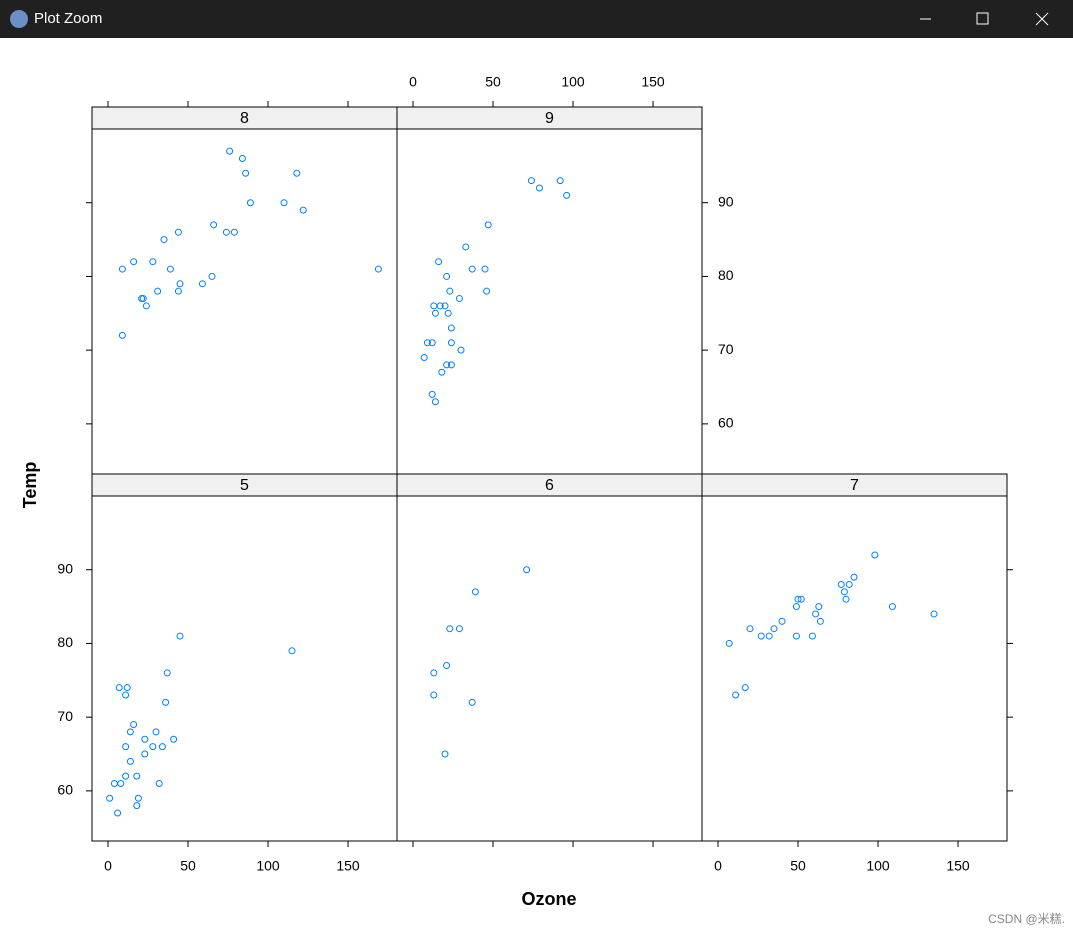 The width and height of the screenshot is (1073, 935). I want to click on strip-label: 8, so click(244, 118).